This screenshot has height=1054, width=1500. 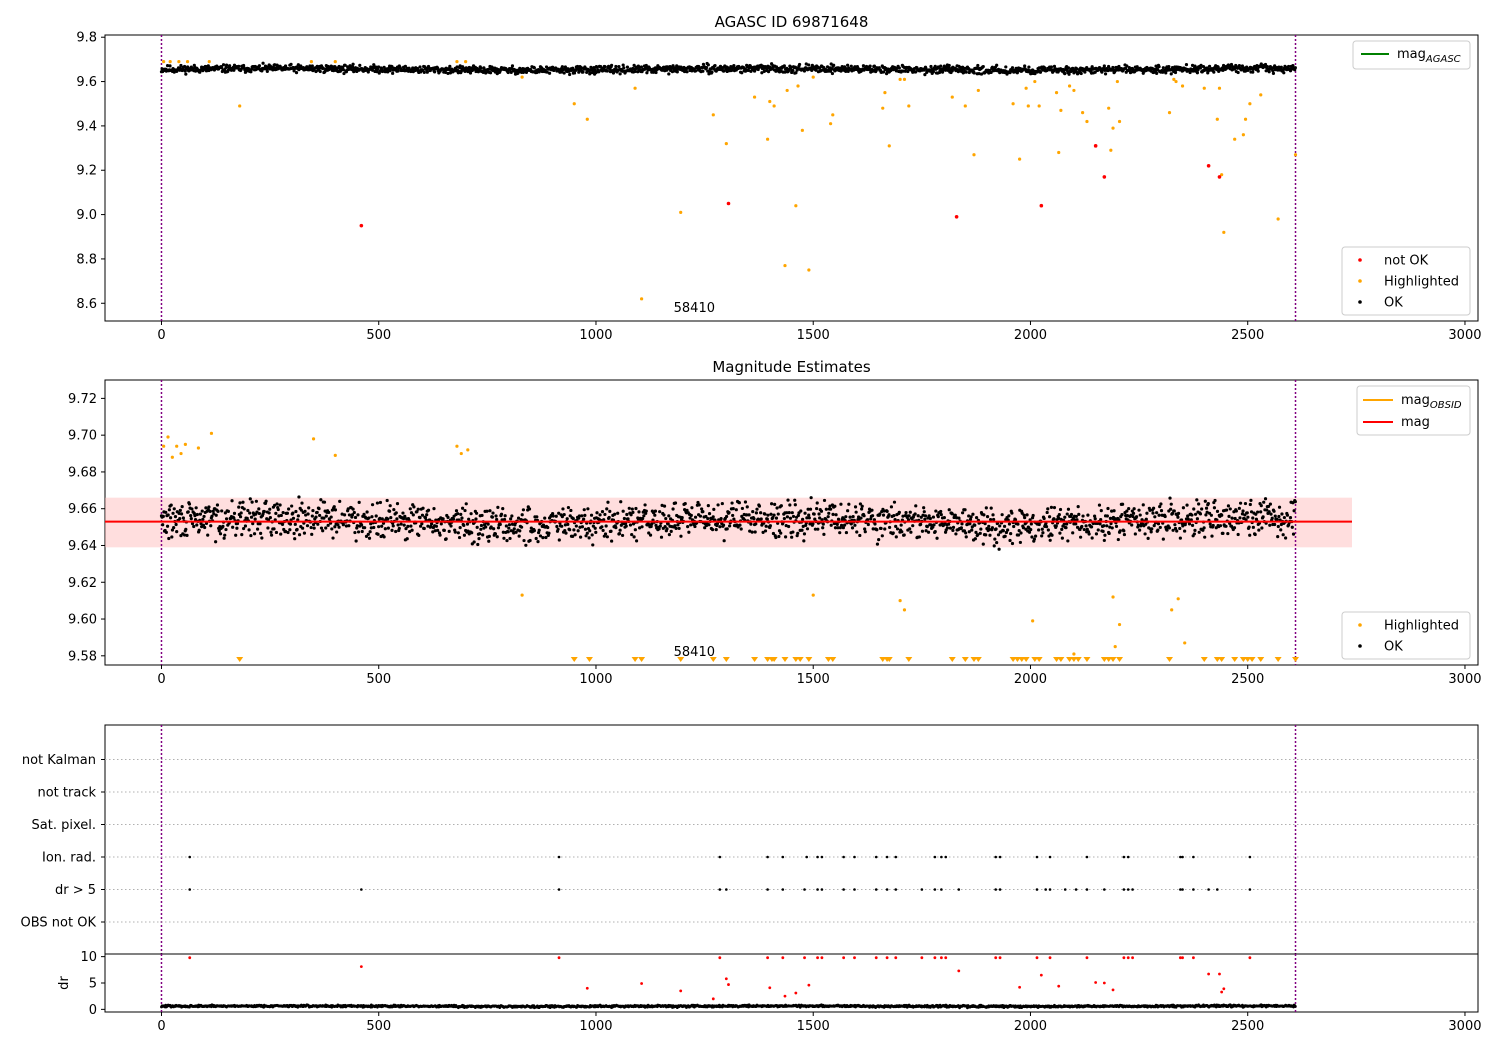 What do you see at coordinates (952, 659) in the screenshot?
I see `highlighted-below-range-marker` at bounding box center [952, 659].